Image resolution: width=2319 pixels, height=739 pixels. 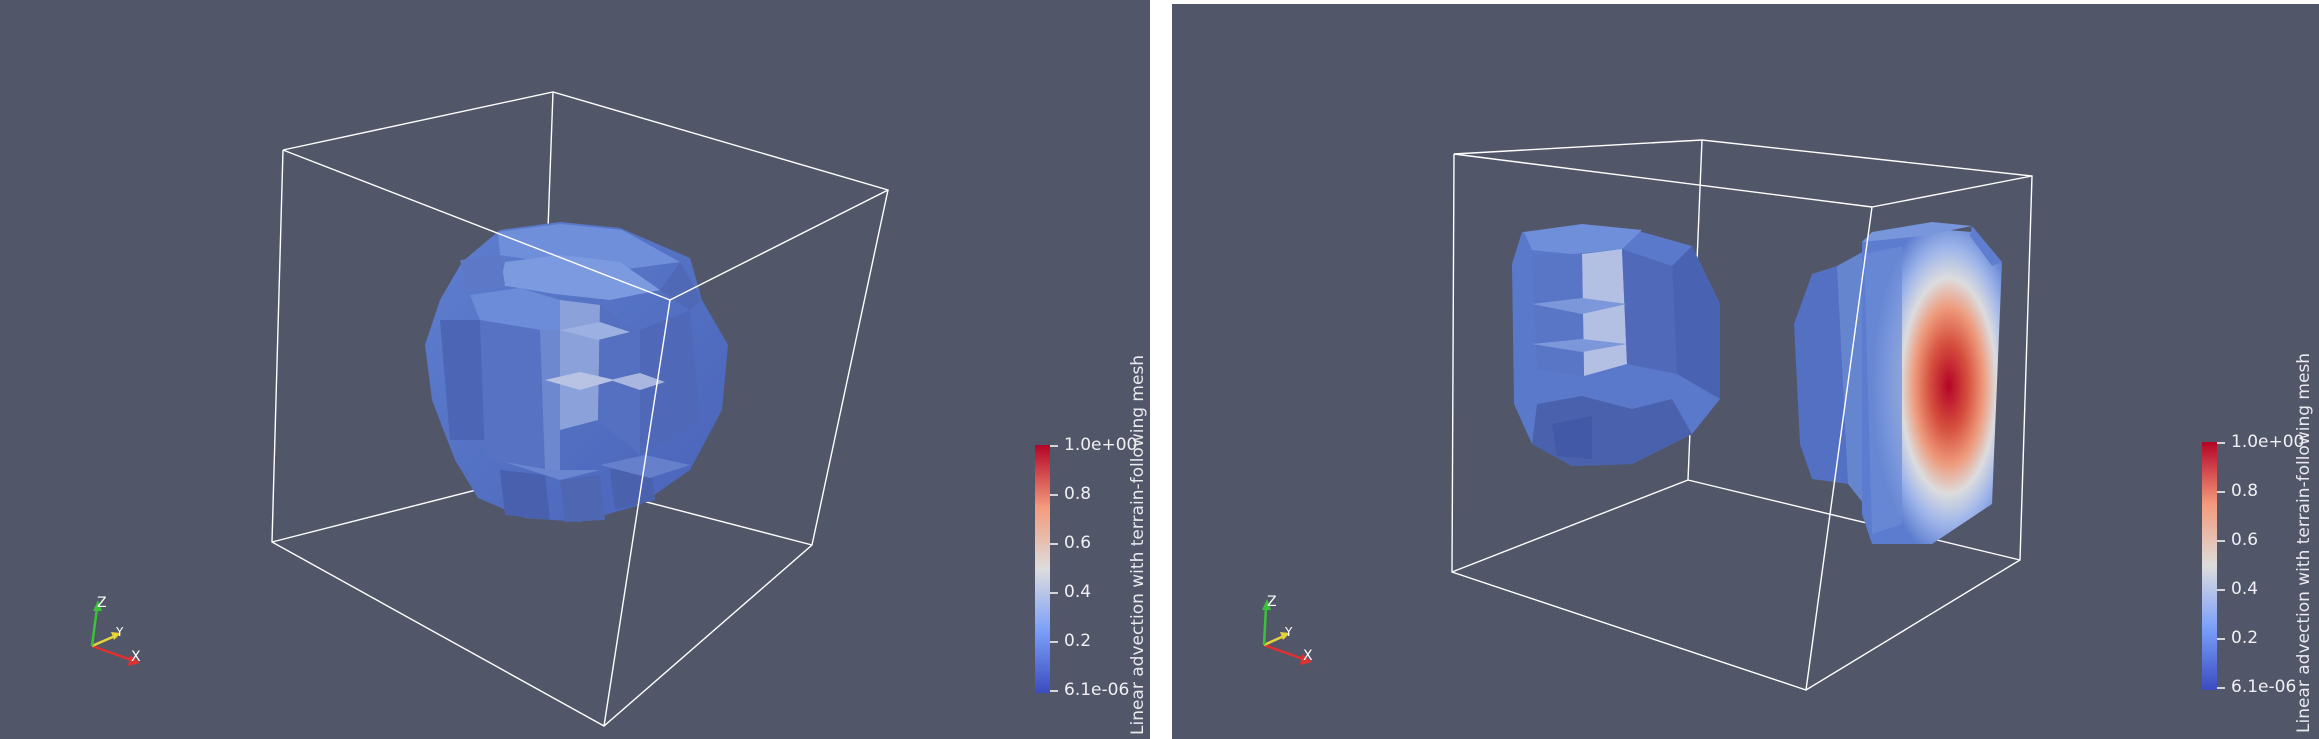 I want to click on voxel-sphere-left, so click(x=576, y=372).